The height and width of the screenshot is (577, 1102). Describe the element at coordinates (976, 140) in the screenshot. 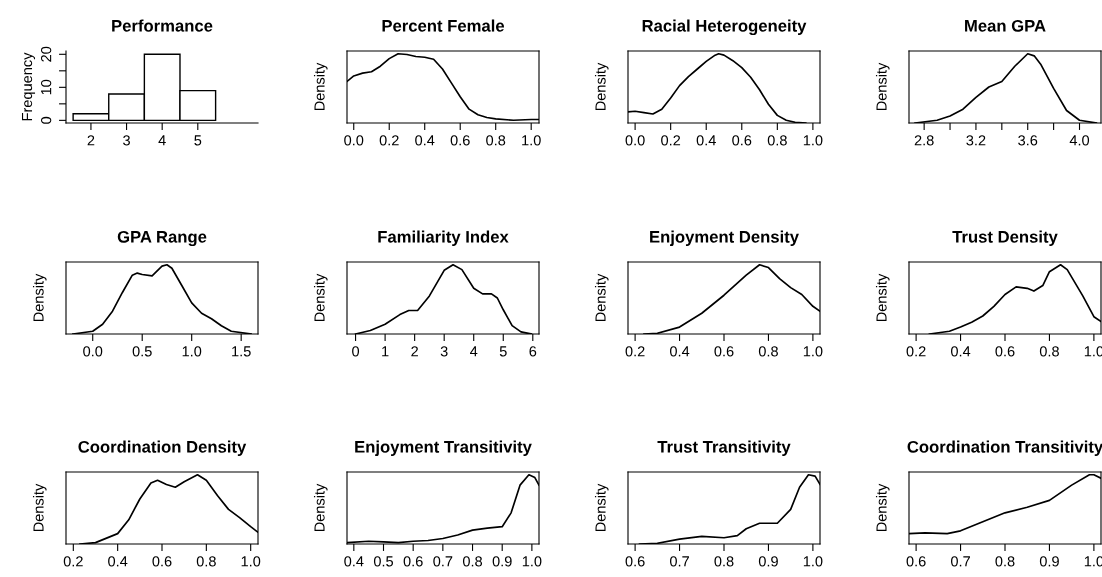

I see `x-tick-label: 3.2` at that location.